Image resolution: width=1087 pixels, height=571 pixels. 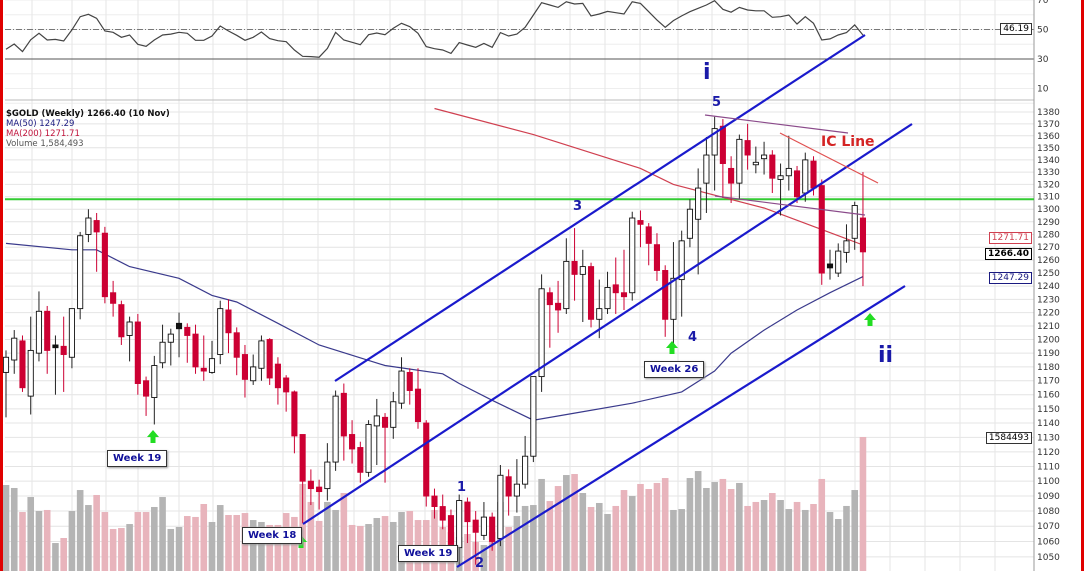 What do you see at coordinates (45, 144) in the screenshot?
I see `legend-volume: Volume 1,584,493` at bounding box center [45, 144].